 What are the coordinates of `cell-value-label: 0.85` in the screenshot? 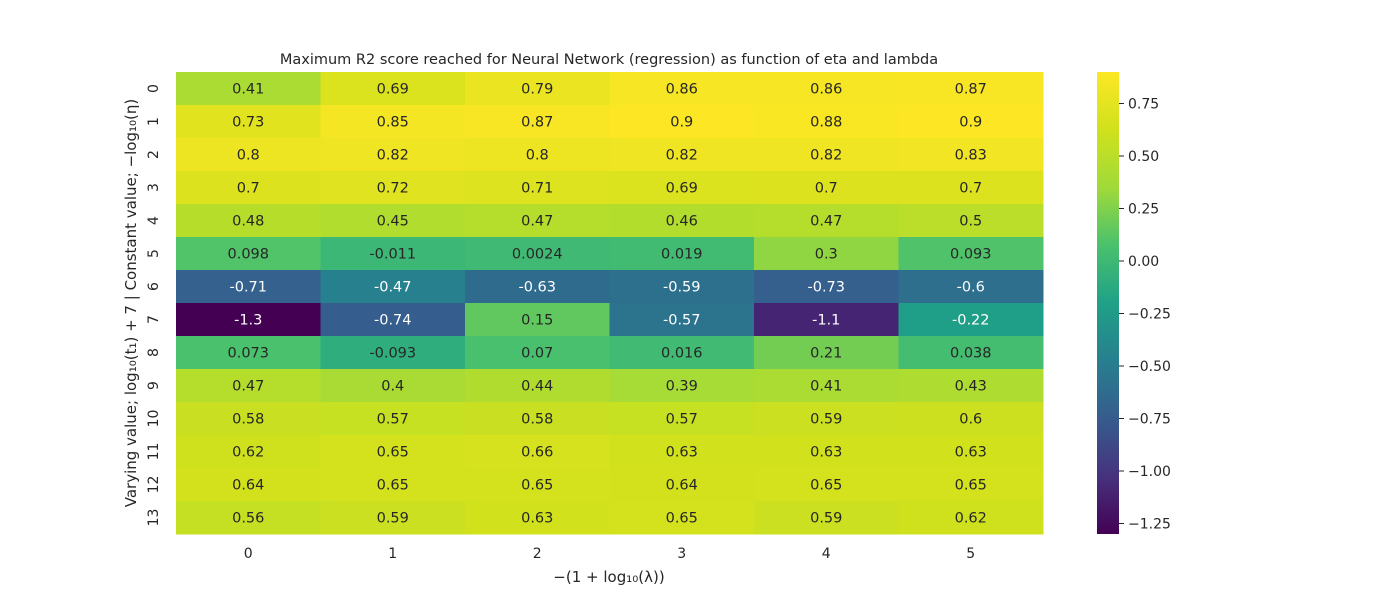 It's located at (393, 123).